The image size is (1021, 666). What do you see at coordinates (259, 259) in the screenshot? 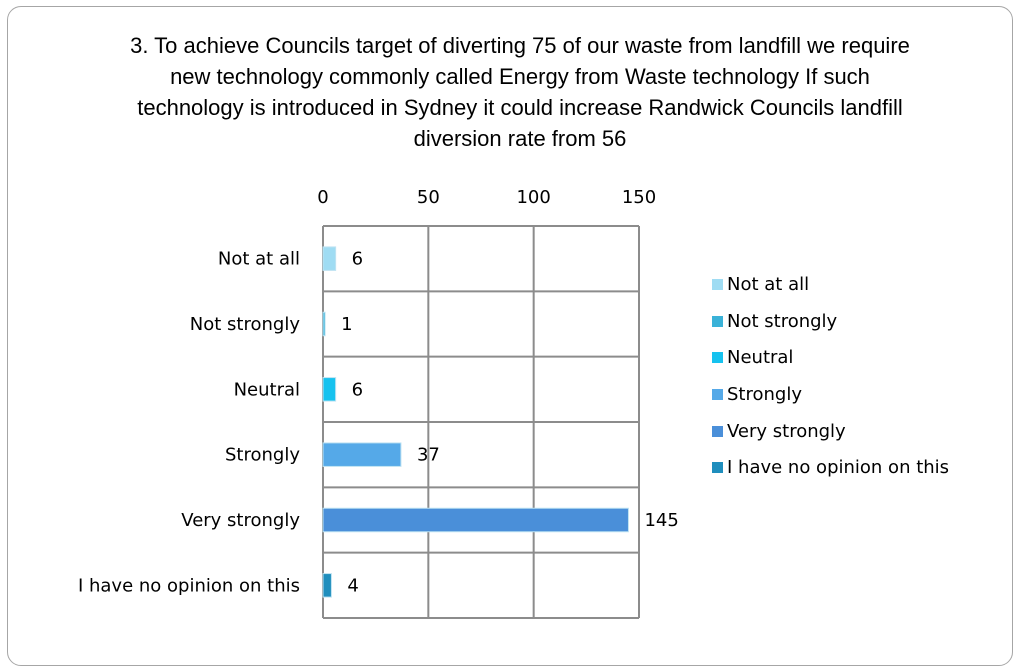
I see `category-label: Not at all` at bounding box center [259, 259].